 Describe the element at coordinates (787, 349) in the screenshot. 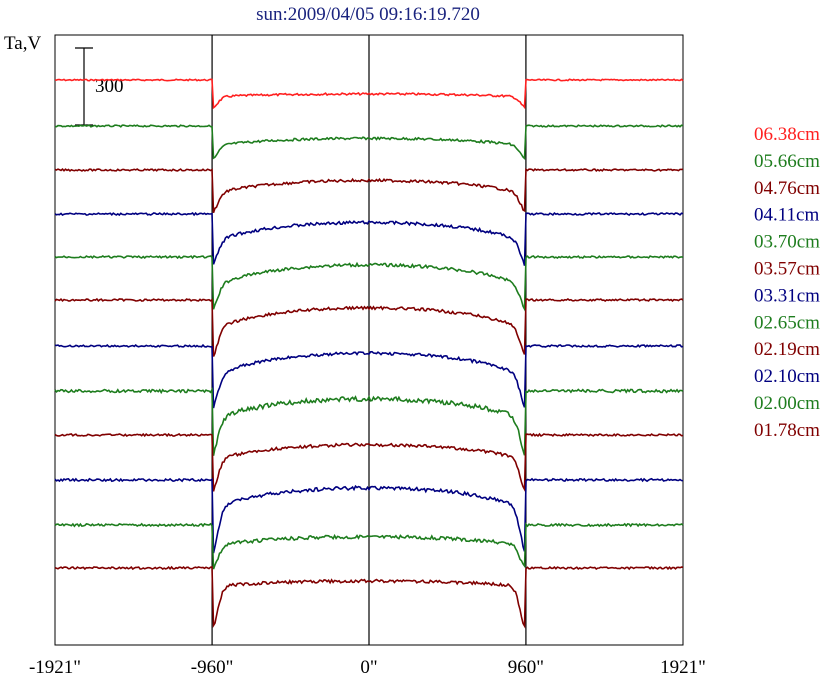

I see `legend-entry: 02.19cm` at that location.